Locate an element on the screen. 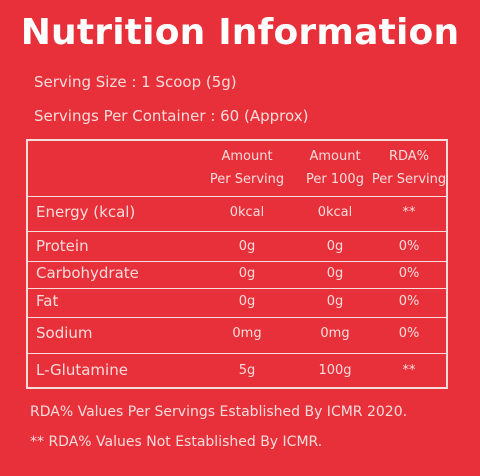  header-line: RDA% is located at coordinates (409, 156).